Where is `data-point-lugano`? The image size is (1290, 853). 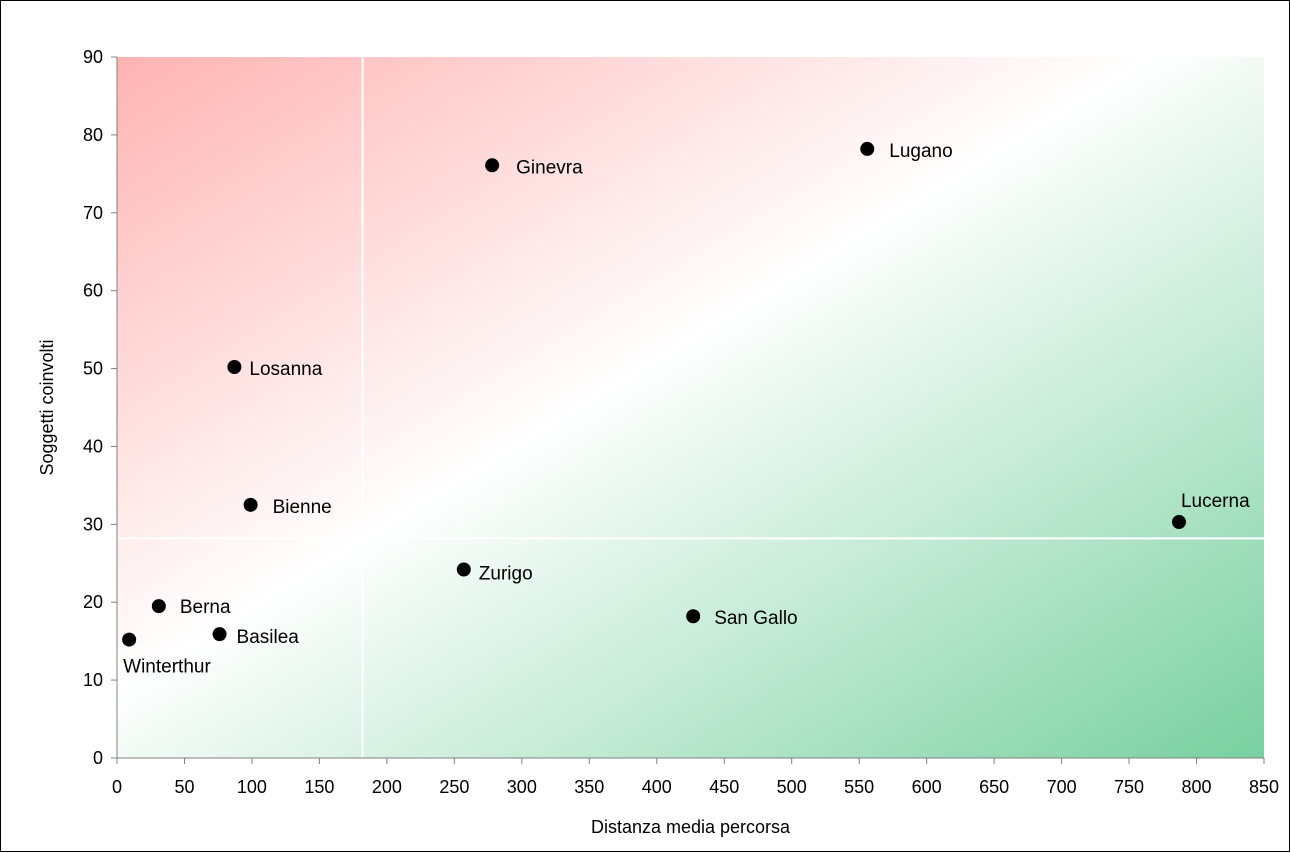
data-point-lugano is located at coordinates (867, 148).